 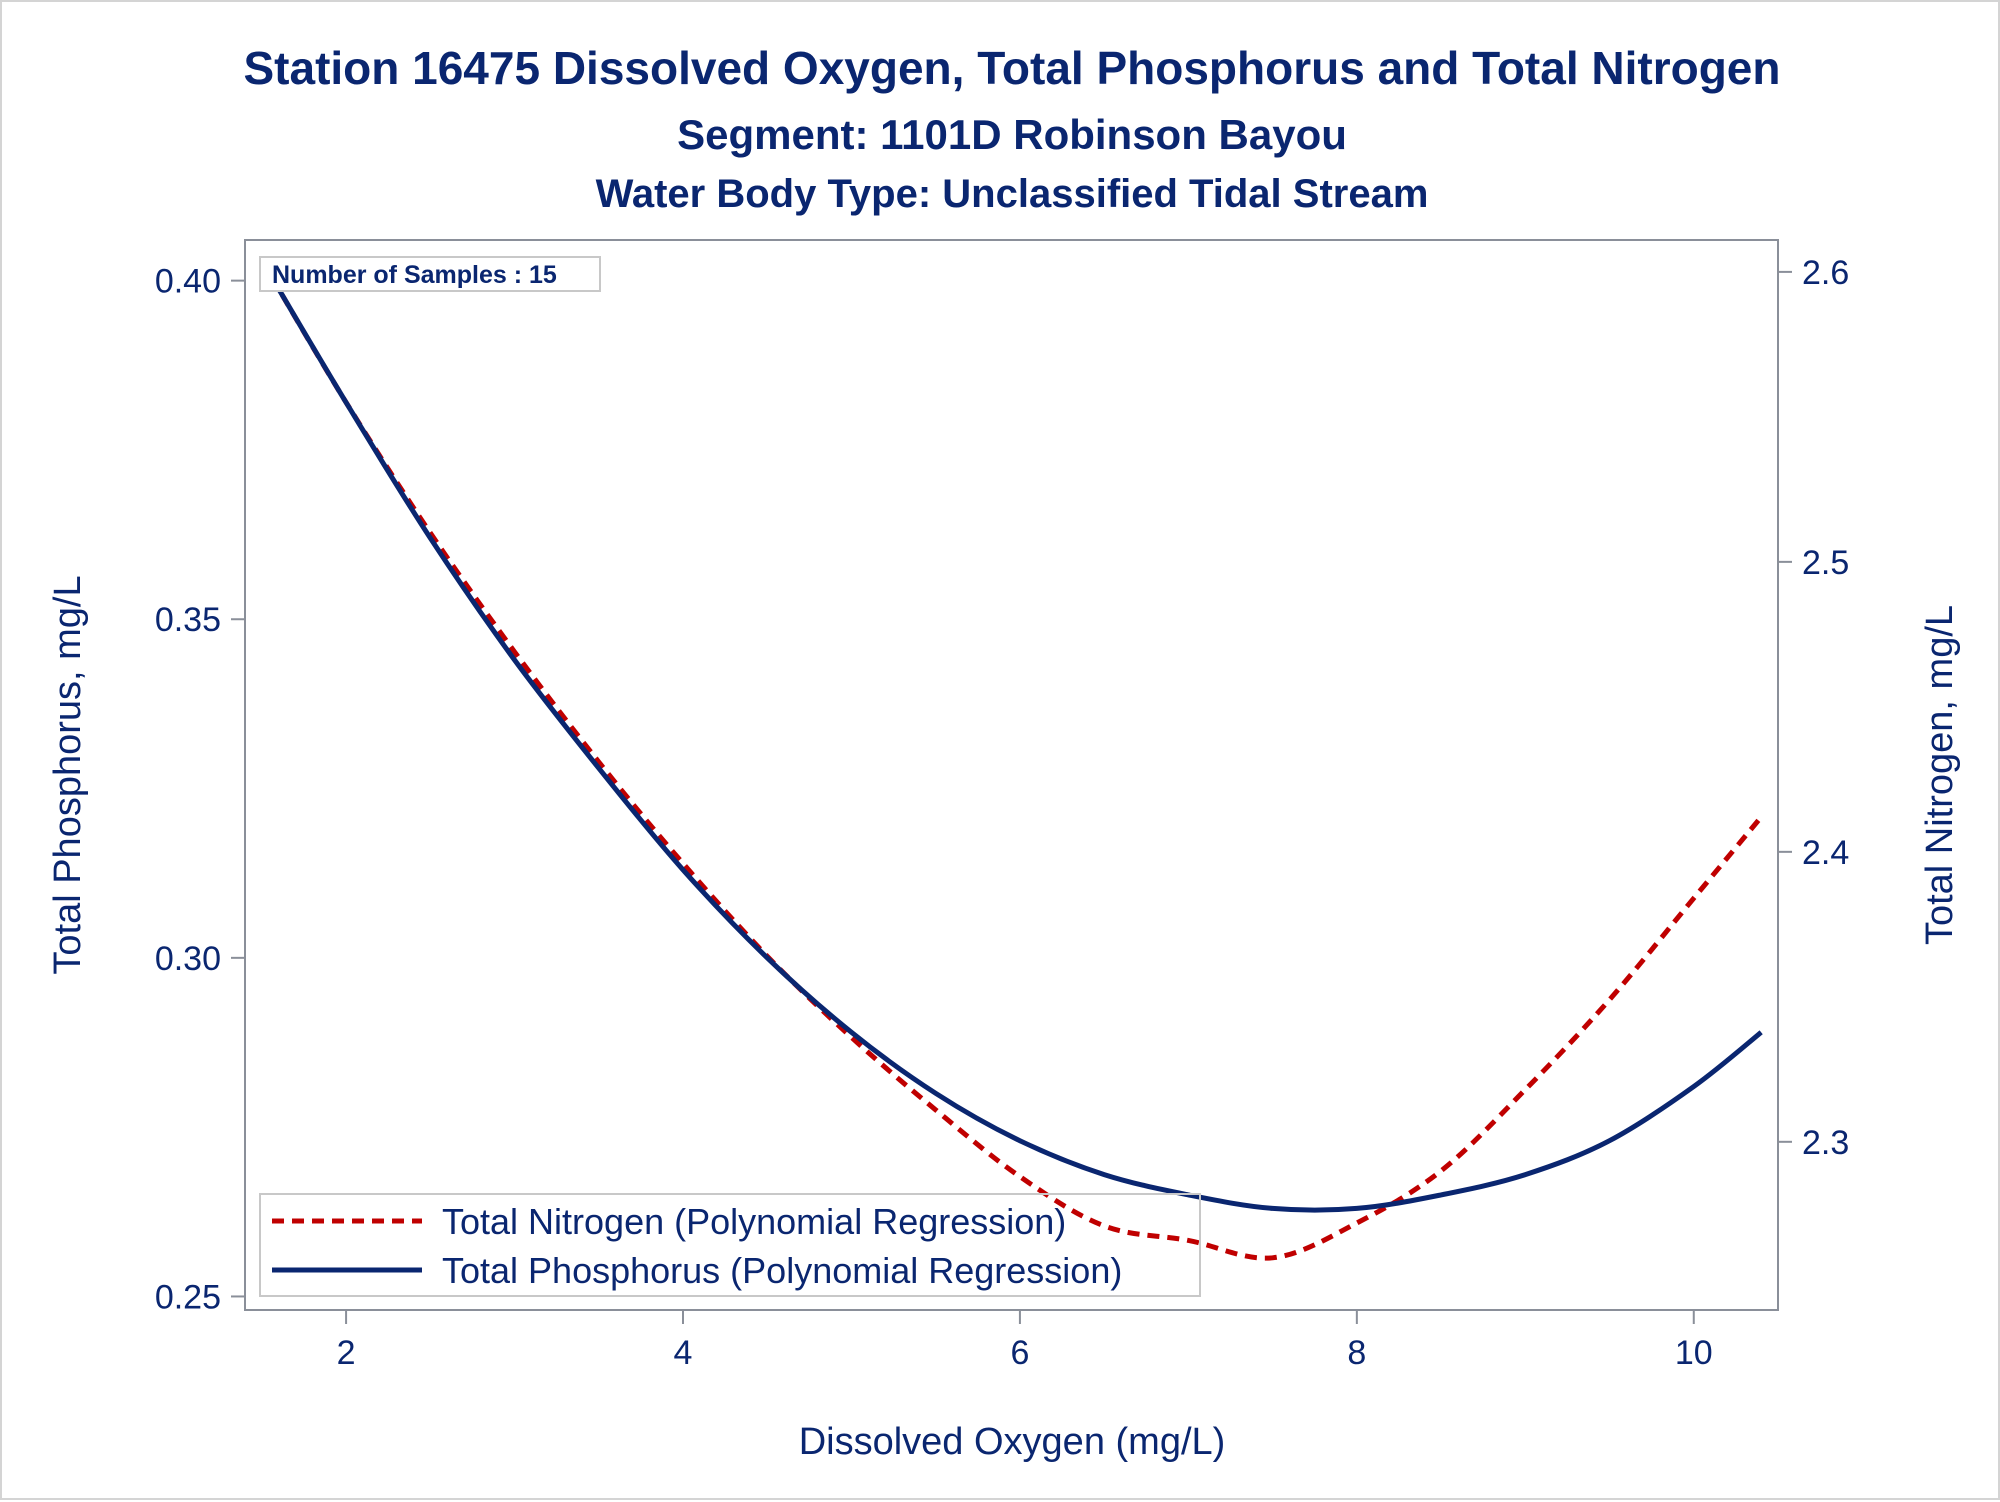 What do you see at coordinates (1825, 1143) in the screenshot?
I see `y2-tick-label-0: 2.3` at bounding box center [1825, 1143].